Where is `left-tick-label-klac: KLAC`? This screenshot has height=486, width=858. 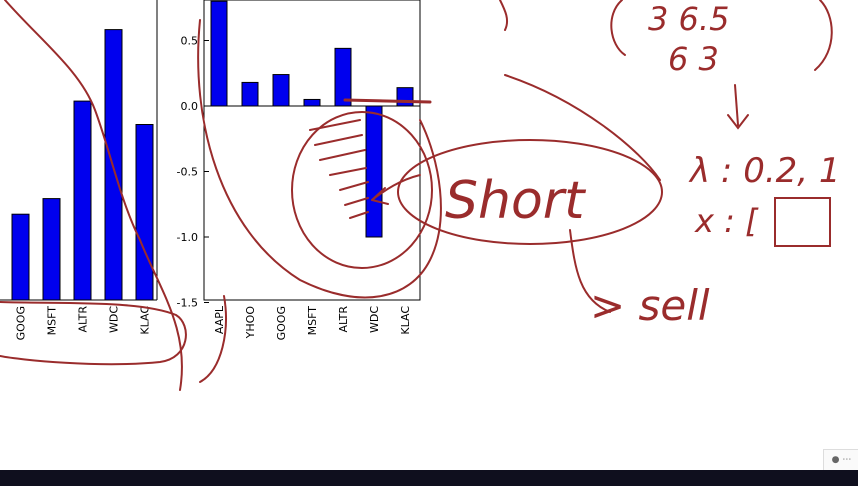
left-tick-label-klac: KLAC is located at coordinates (145, 320).